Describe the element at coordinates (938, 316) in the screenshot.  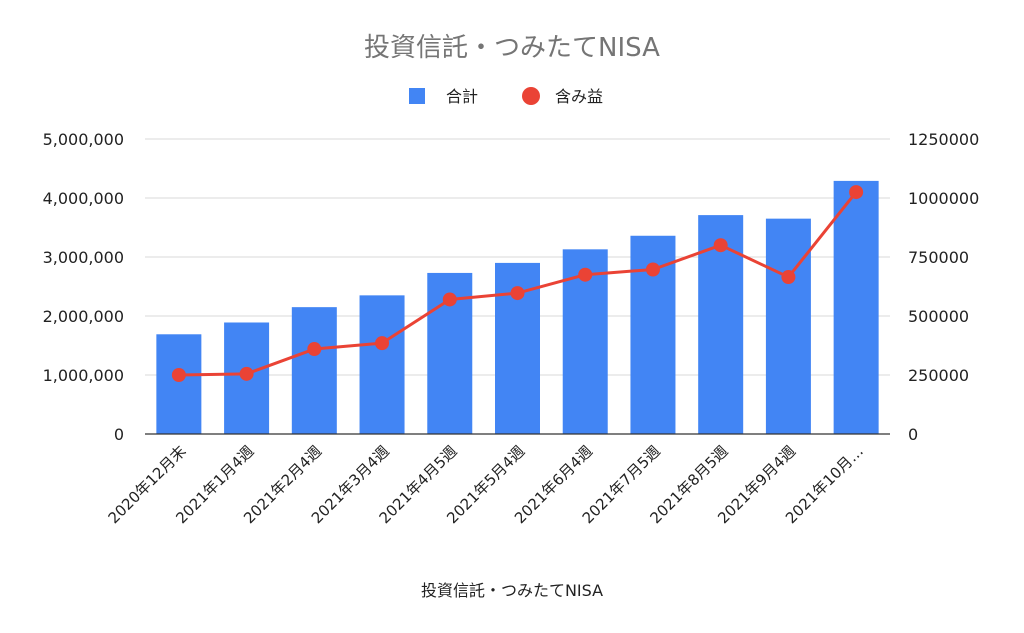
I see `right-y-tick-label: 500000` at that location.